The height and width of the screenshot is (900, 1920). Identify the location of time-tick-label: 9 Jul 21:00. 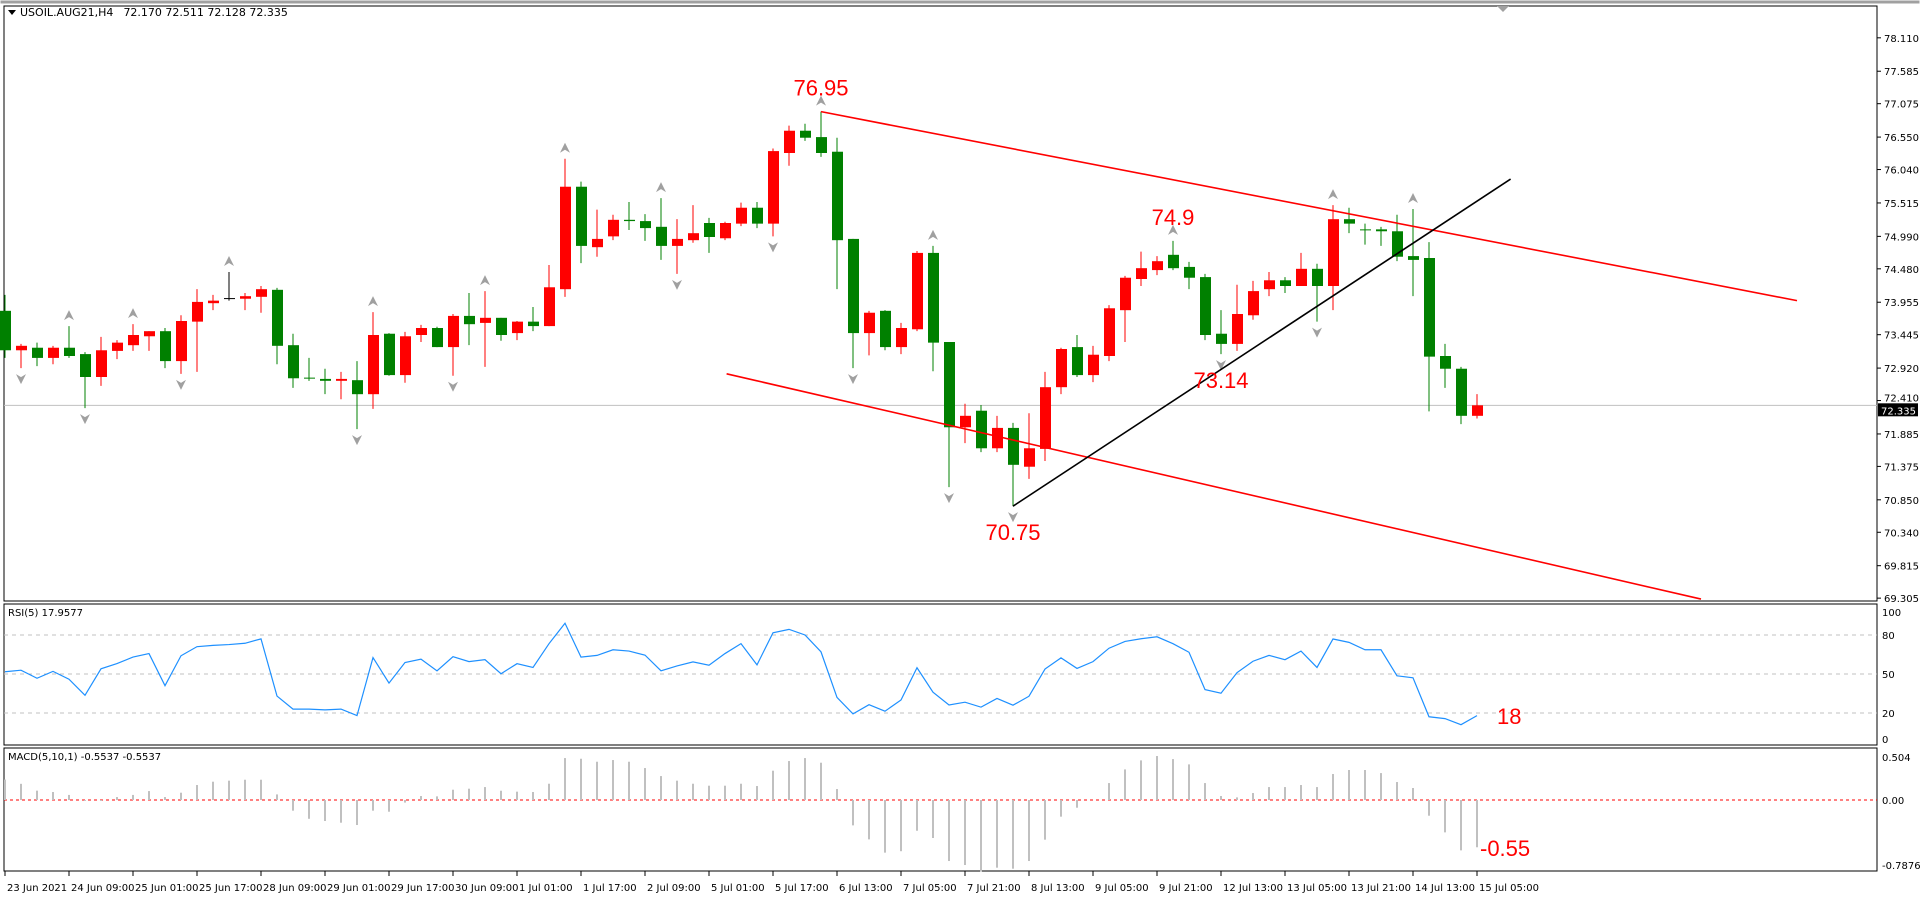
(1186, 888).